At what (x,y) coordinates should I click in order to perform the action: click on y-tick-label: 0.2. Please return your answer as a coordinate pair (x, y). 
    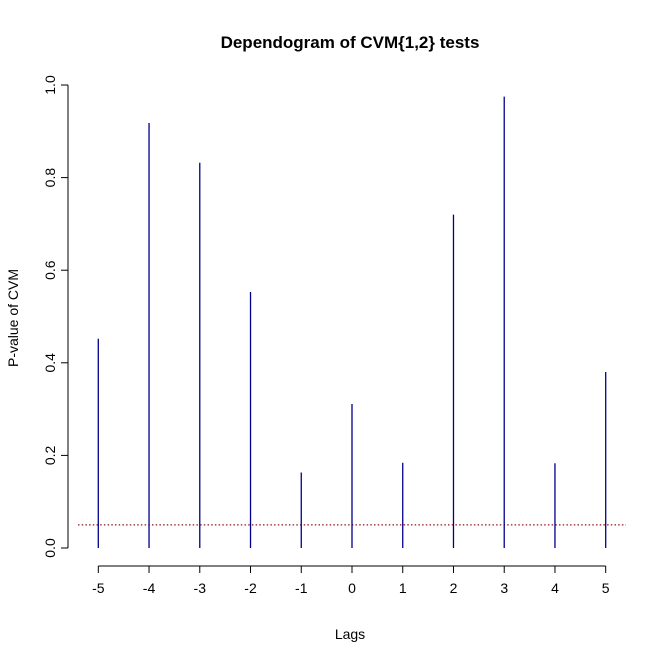
    Looking at the image, I should click on (50, 455).